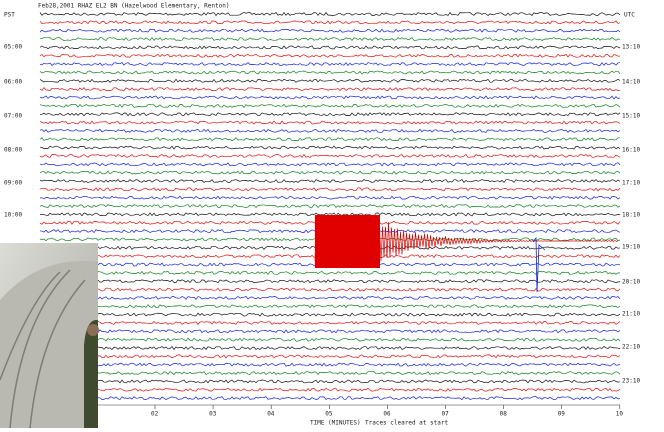 The image size is (664, 432). Describe the element at coordinates (631, 381) in the screenshot. I see `right-time: 23:10` at that location.